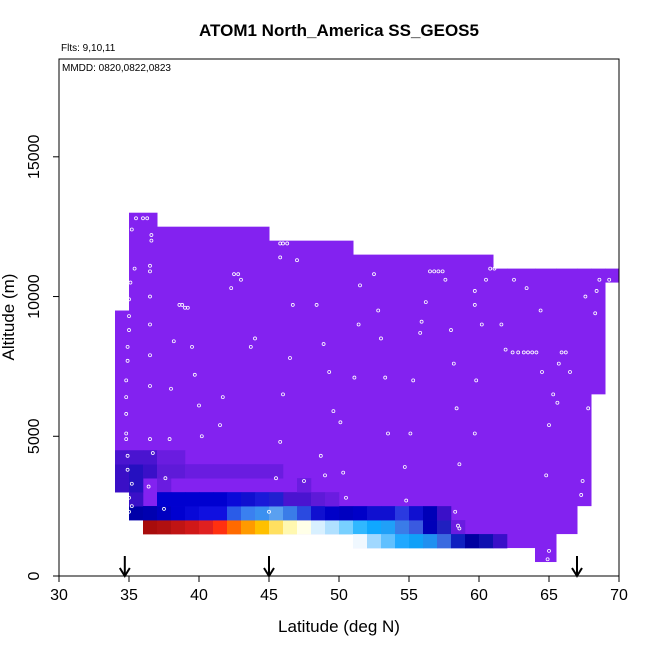 Image resolution: width=650 pixels, height=650 pixels. I want to click on y-tick-label: 0, so click(34, 575).